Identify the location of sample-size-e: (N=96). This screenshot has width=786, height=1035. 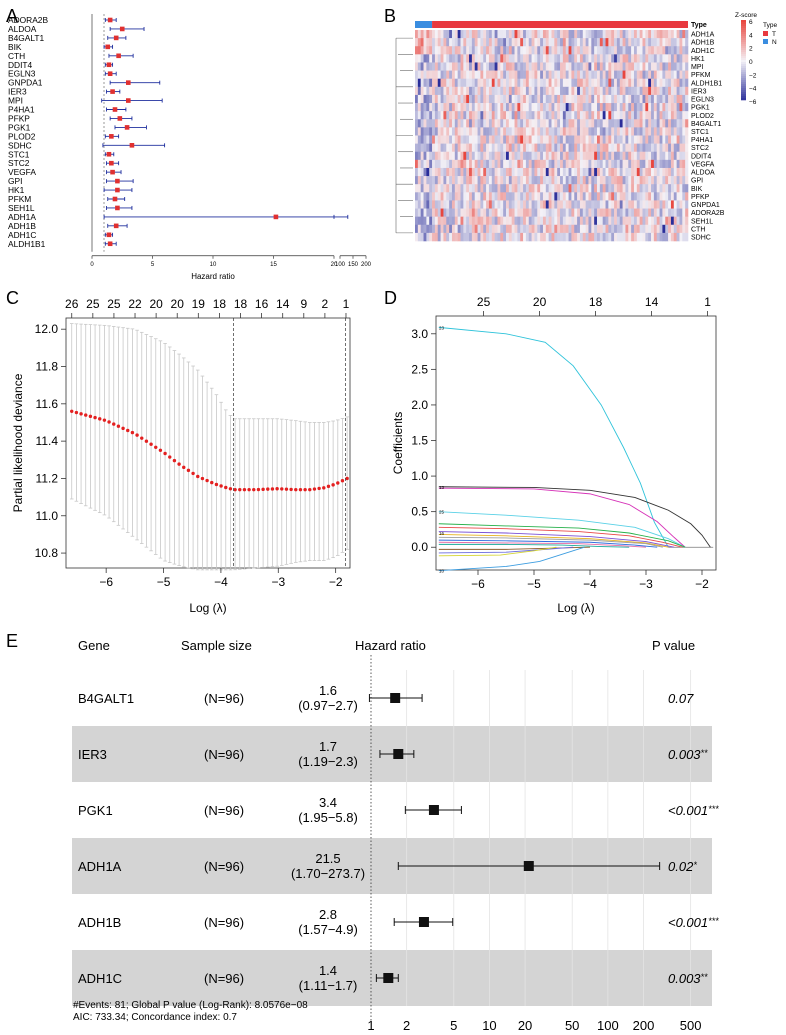
(224, 754).